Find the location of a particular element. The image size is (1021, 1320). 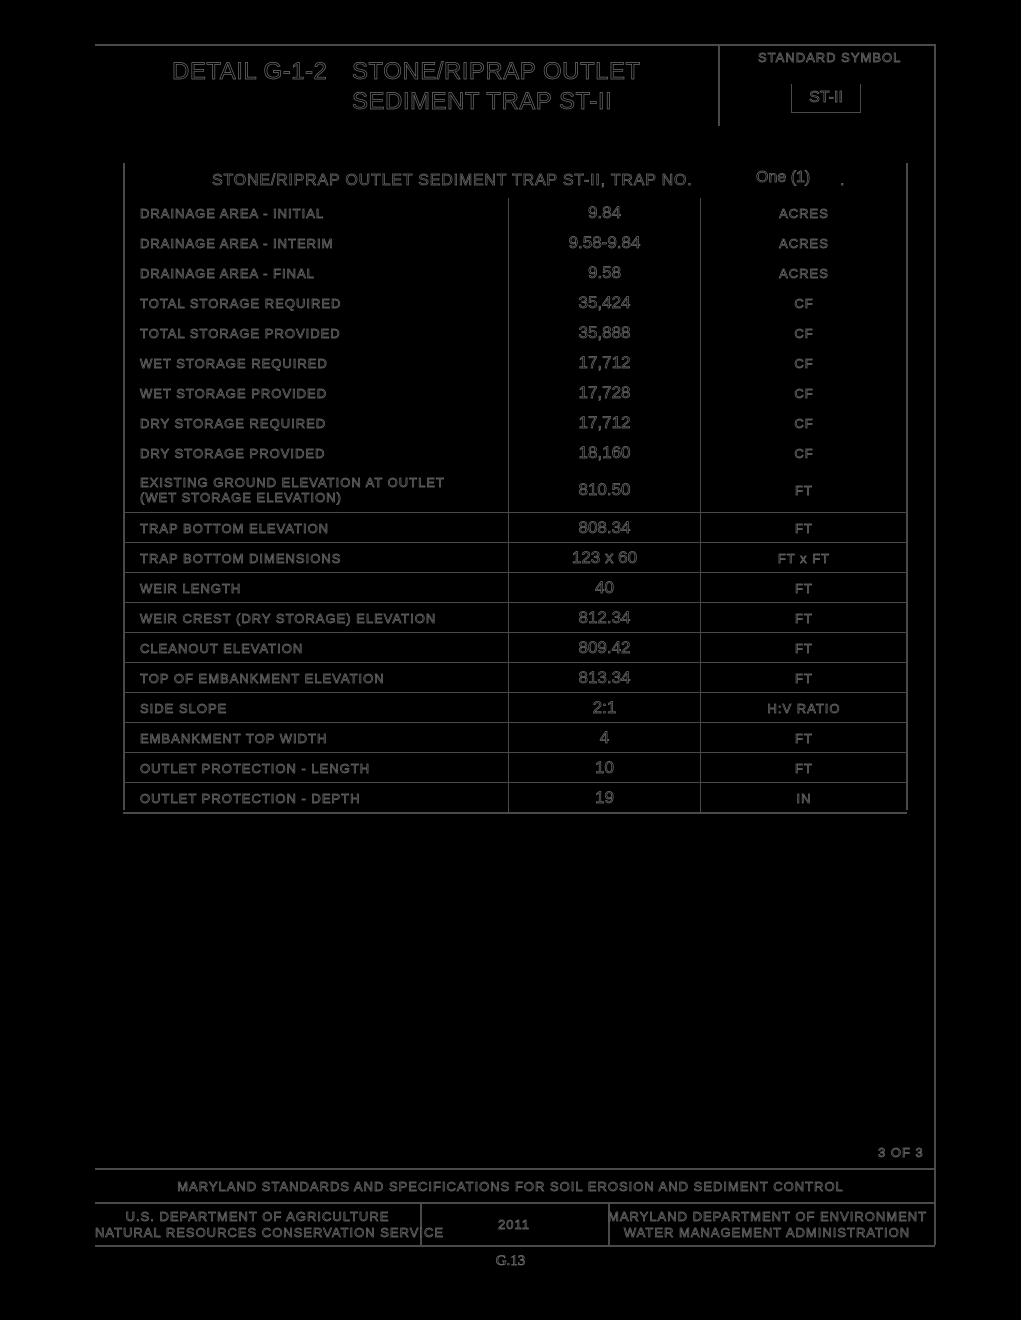

table-row: DRAINAGE AREA - INTERIM 9.58-9.84 ACRES is located at coordinates (515, 243).